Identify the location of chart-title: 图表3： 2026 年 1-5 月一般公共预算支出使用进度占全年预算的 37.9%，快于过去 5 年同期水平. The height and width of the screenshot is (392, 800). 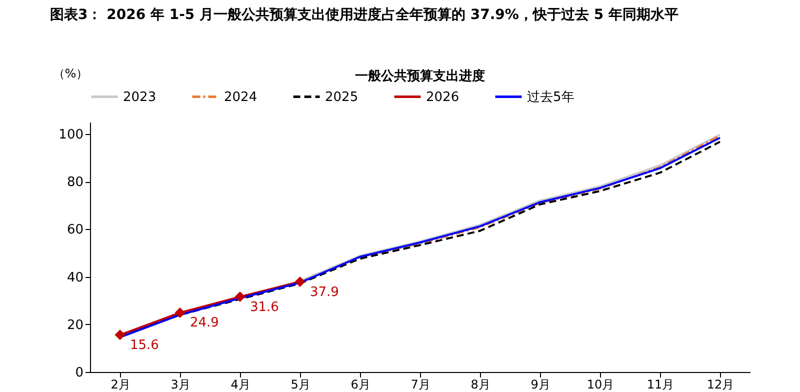
(364, 14).